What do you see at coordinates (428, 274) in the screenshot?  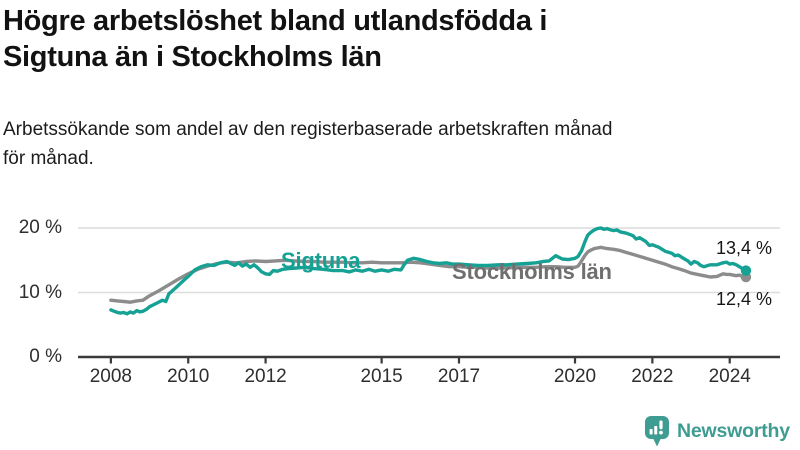 I see `series-line-stockholms-l-n` at bounding box center [428, 274].